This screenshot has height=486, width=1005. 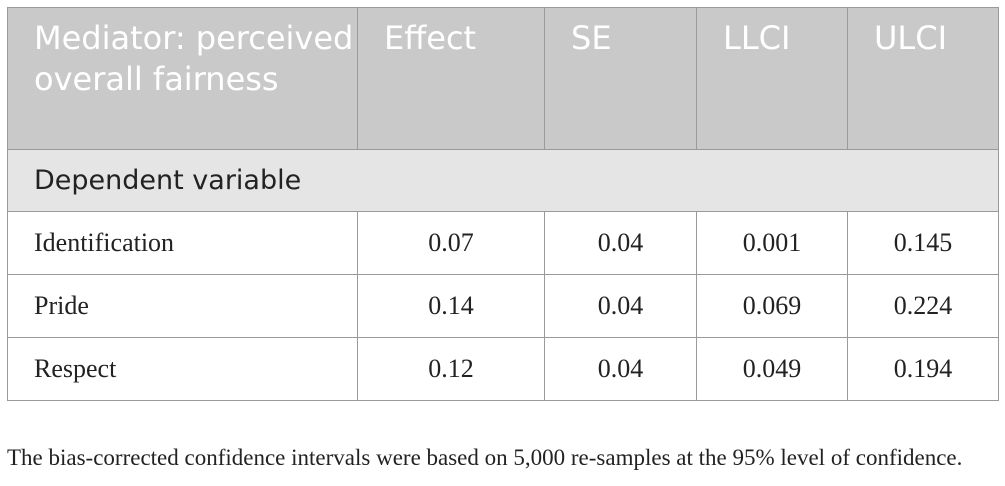 I want to click on header-se: SE, so click(x=620, y=78).